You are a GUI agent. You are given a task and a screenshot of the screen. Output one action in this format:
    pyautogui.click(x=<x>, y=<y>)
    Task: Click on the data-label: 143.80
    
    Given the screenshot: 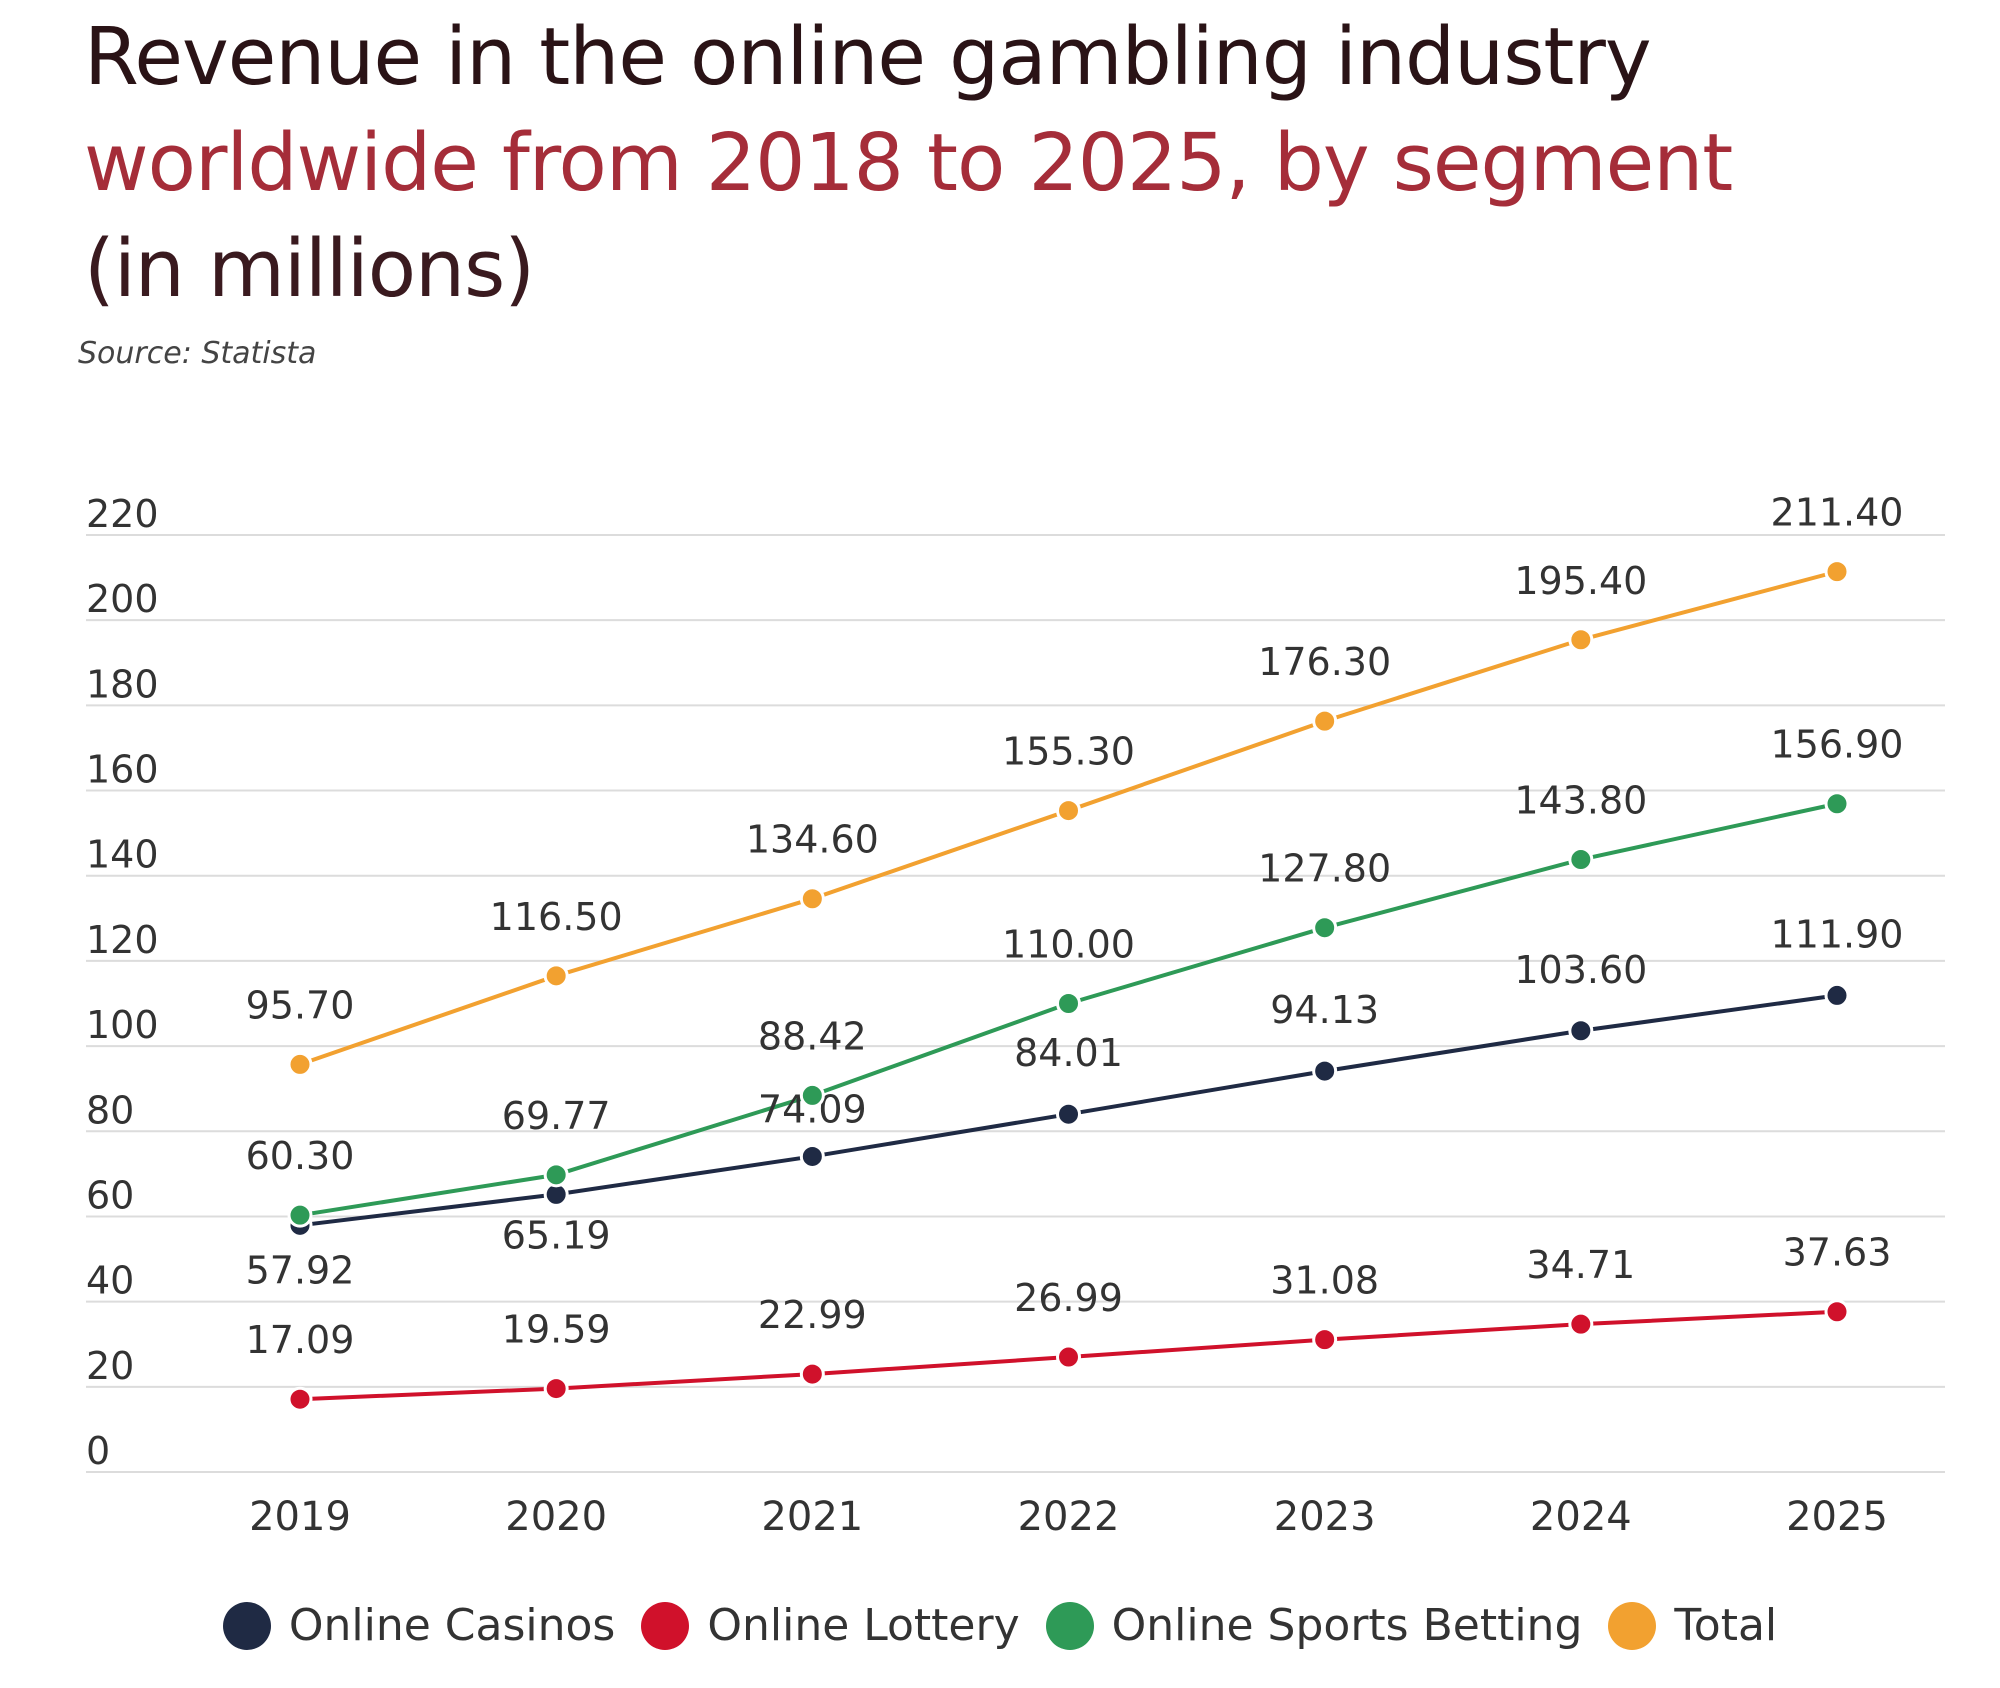 What is the action you would take?
    pyautogui.click(x=1580, y=801)
    